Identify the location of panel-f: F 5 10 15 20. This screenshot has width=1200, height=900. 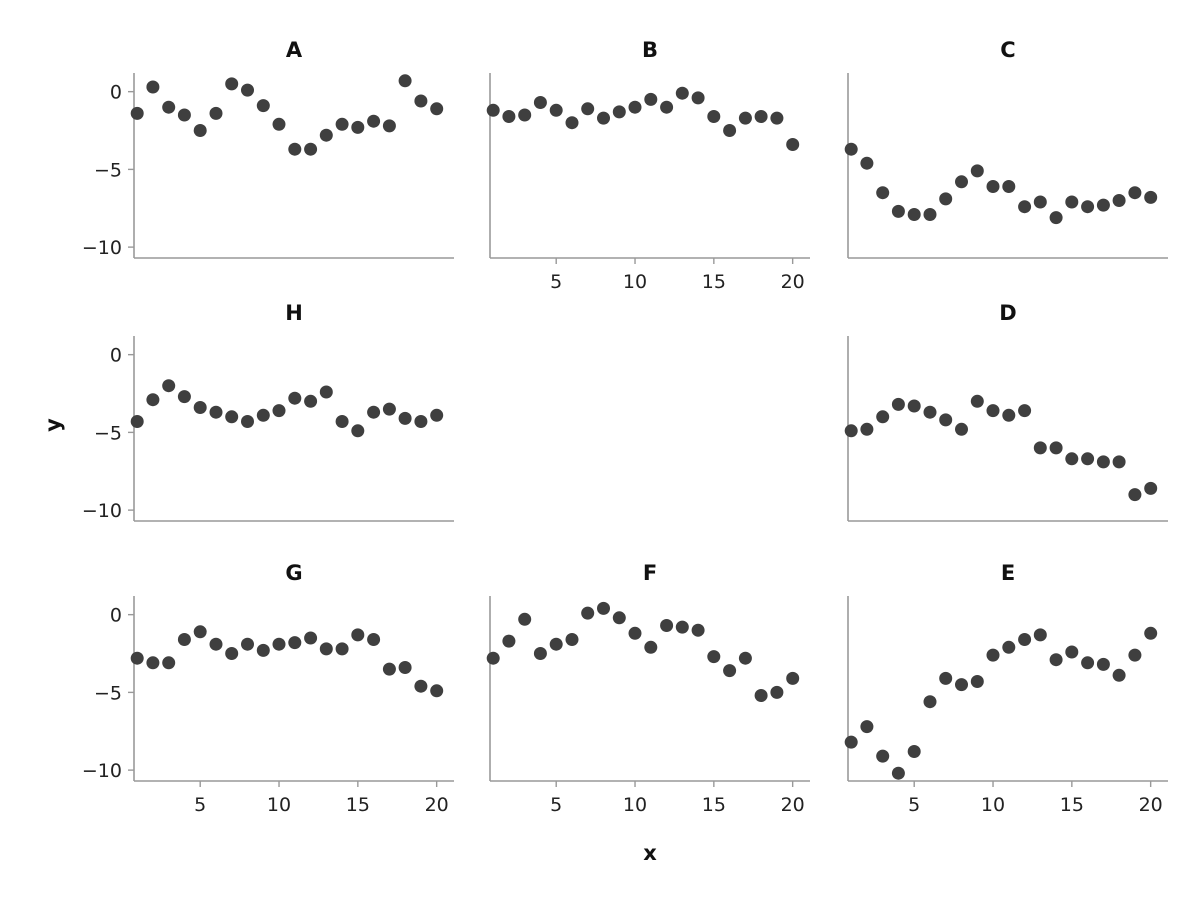
(648, 688).